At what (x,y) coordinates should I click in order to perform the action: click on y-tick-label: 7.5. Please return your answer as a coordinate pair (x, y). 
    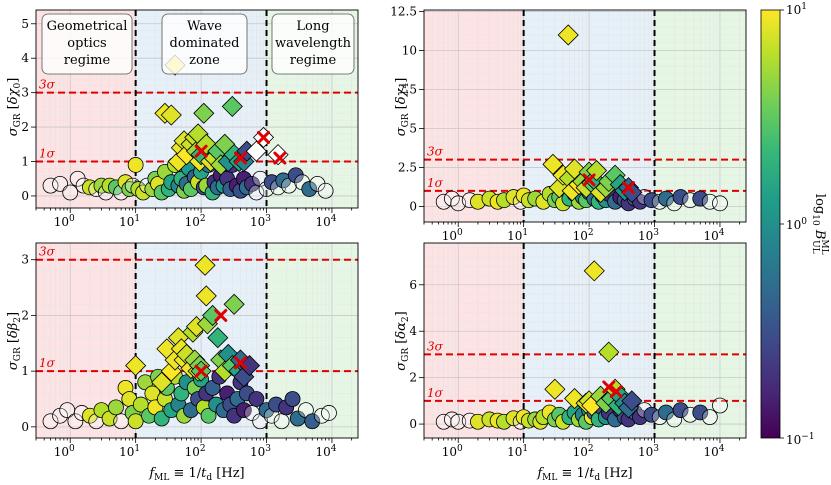
    Looking at the image, I should click on (407, 90).